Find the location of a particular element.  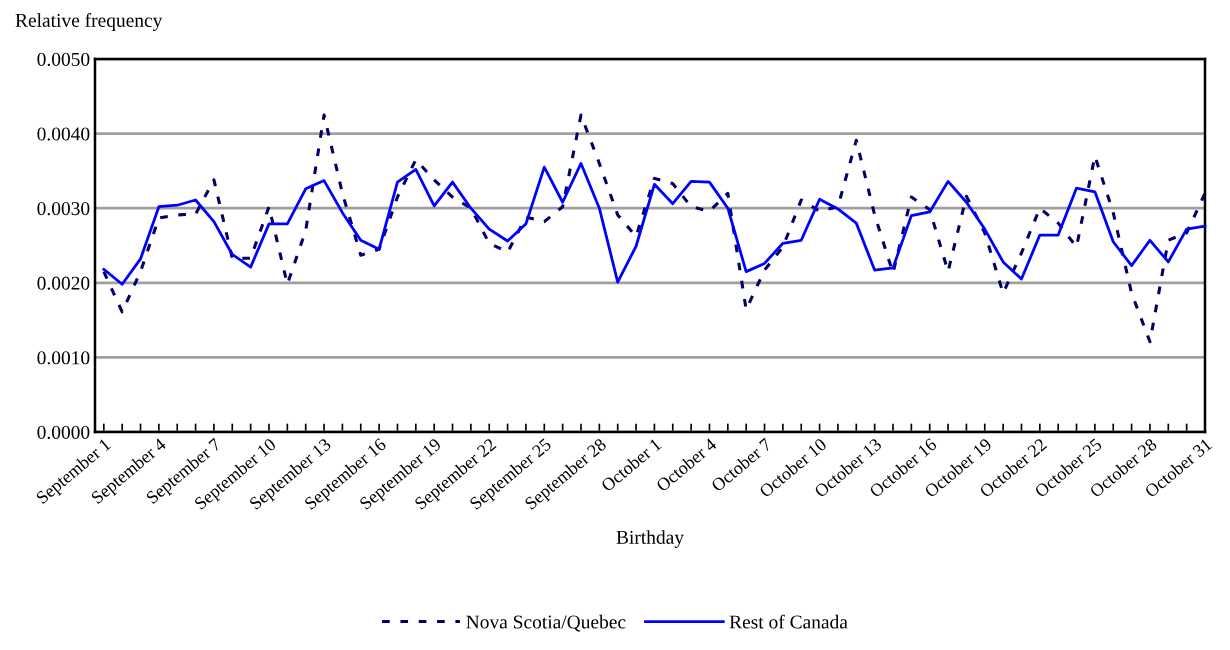

y-tick-label: 0.0010 is located at coordinates (63, 358).